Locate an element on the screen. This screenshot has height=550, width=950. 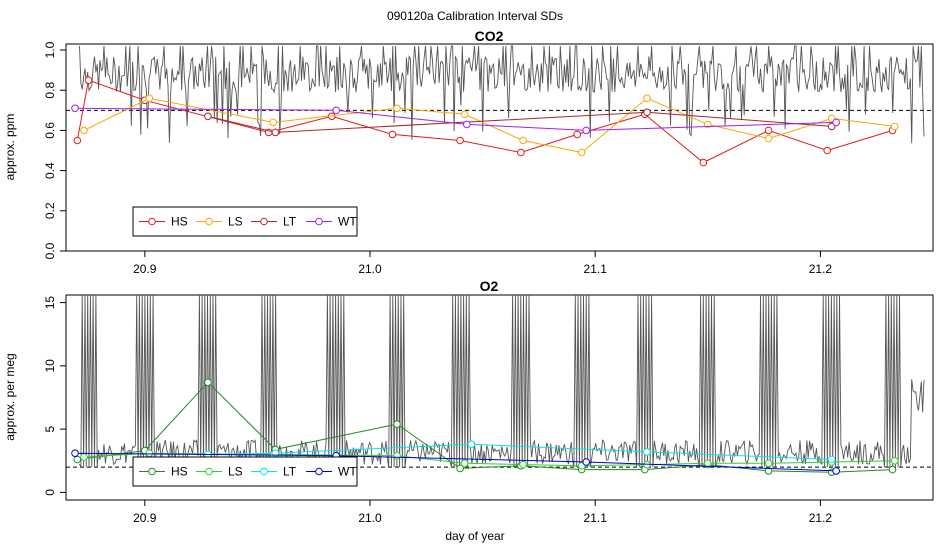
o2-y-tick-label: 15 is located at coordinates (50, 303).